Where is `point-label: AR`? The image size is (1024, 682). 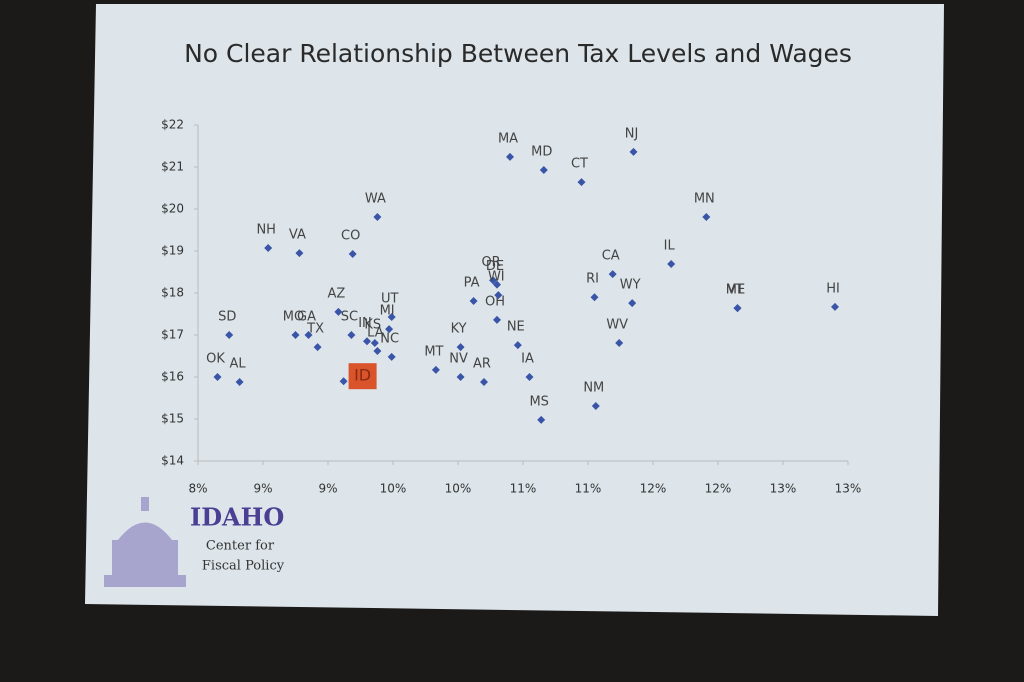 point-label: AR is located at coordinates (482, 364).